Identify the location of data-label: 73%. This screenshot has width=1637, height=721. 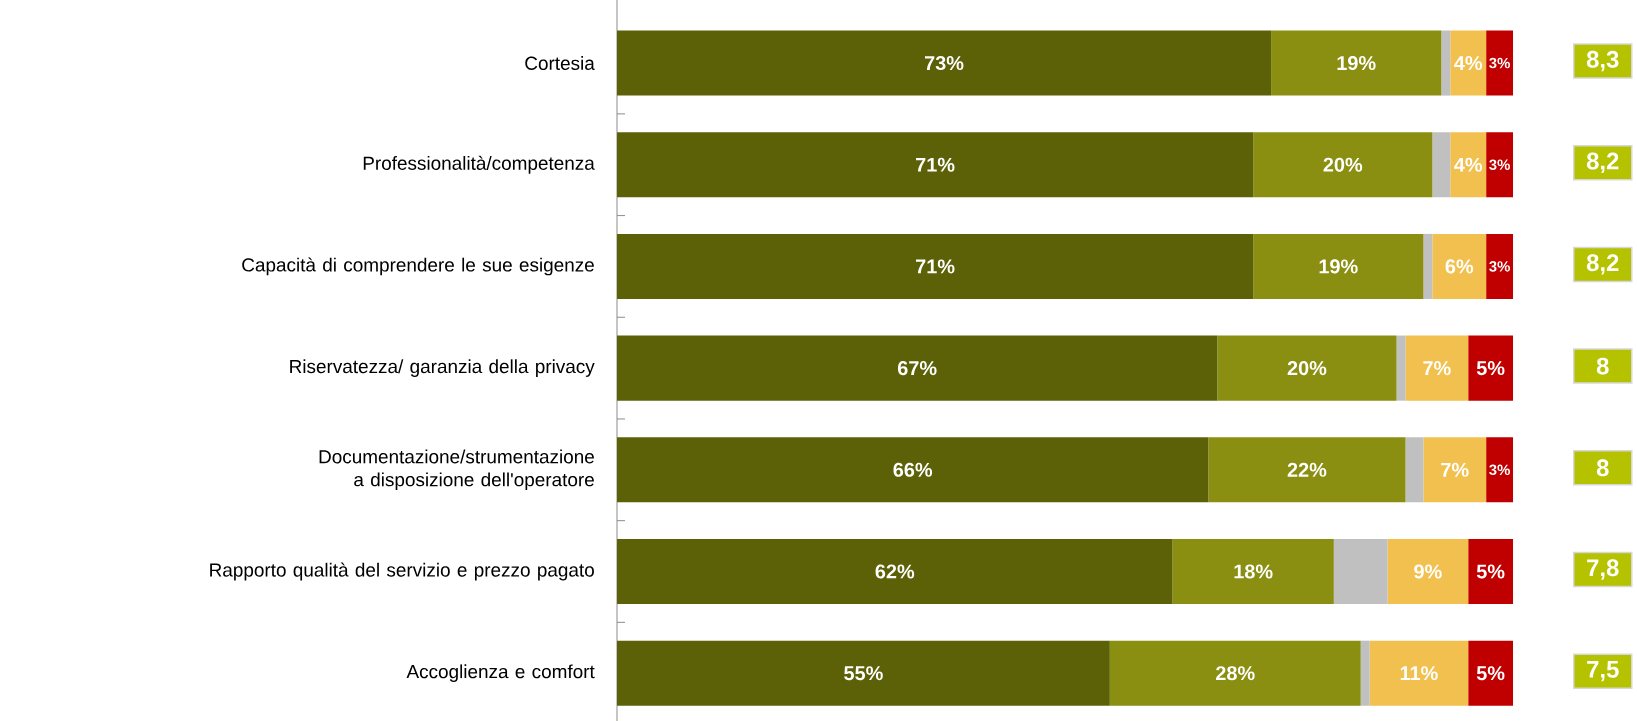
(944, 63).